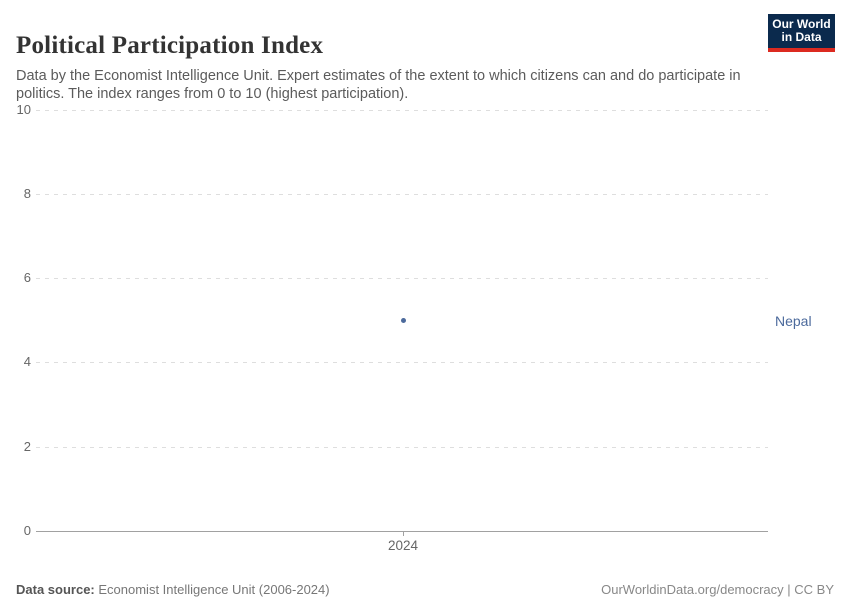 The image size is (850, 600). Describe the element at coordinates (793, 321) in the screenshot. I see `entity-label-nepal: Nepal` at that location.